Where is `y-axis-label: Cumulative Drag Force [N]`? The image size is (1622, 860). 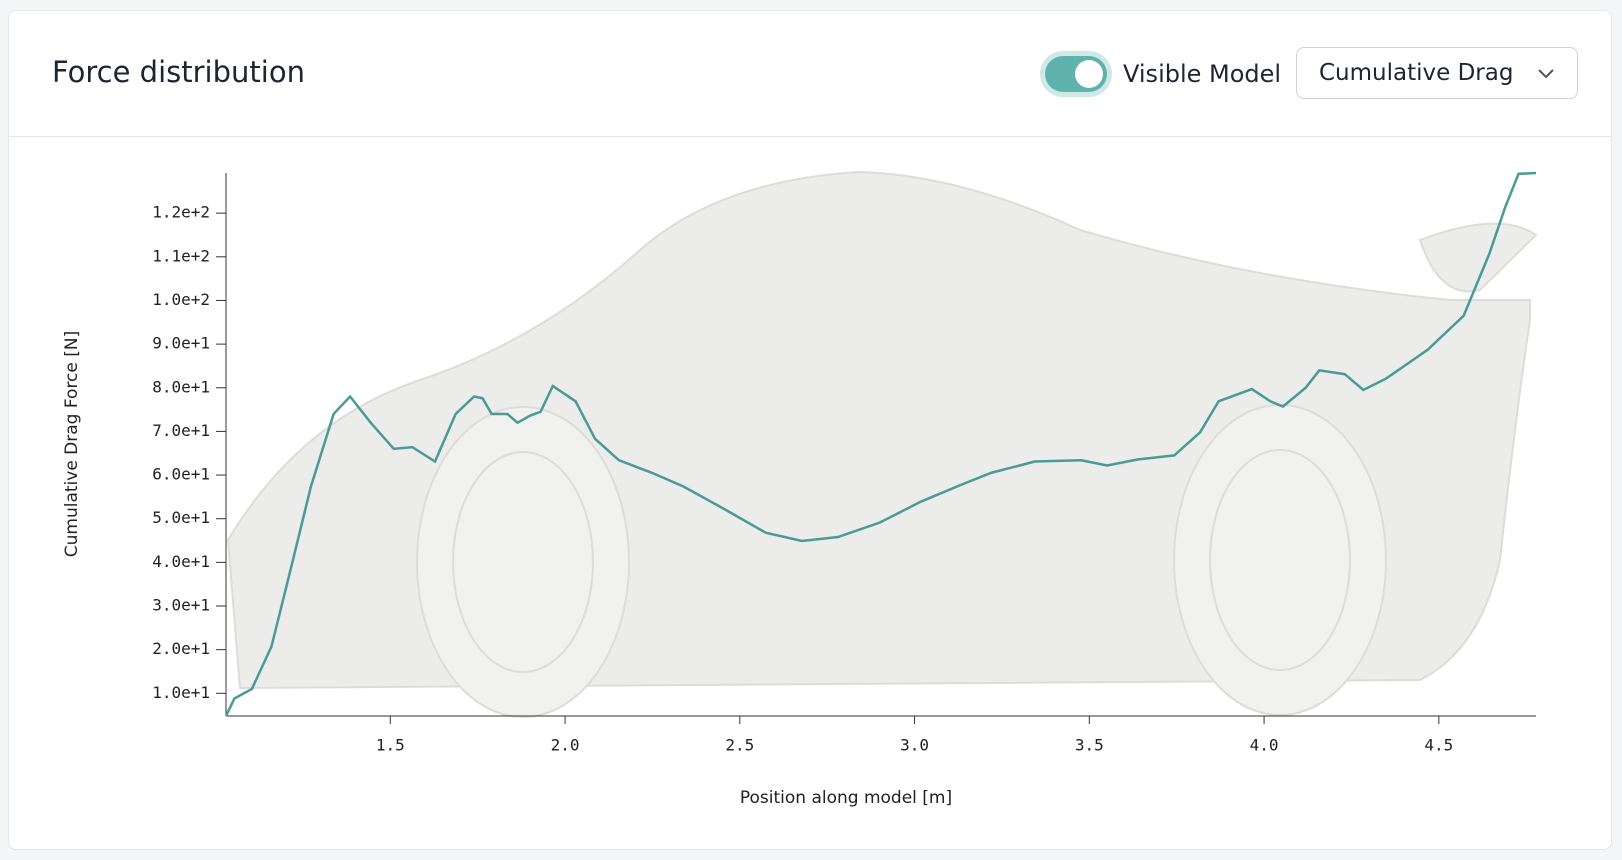 y-axis-label: Cumulative Drag Force [N] is located at coordinates (72, 444).